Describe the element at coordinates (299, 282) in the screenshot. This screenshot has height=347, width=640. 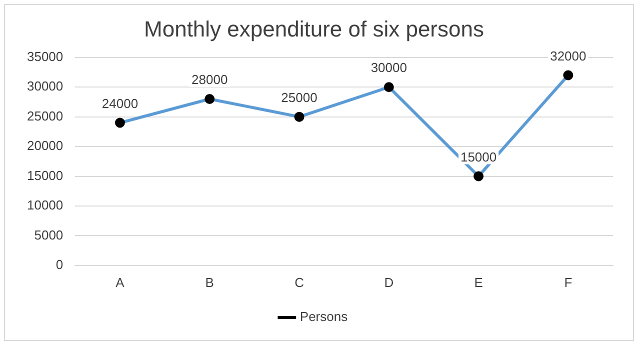
I see `x-tick-label: C` at that location.